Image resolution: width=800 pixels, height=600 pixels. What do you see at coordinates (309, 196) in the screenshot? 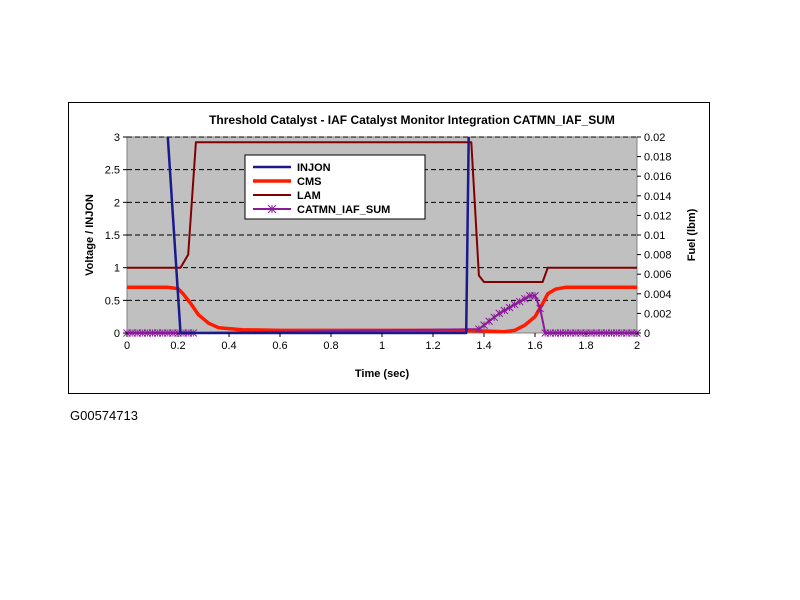
I see `legend-label-lam: LAM` at bounding box center [309, 196].